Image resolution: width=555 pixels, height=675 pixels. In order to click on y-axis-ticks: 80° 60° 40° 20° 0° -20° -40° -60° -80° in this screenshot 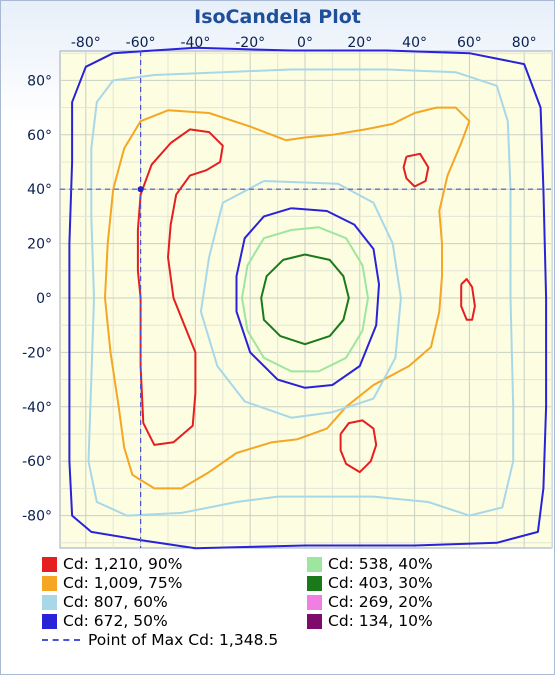, I will do `click(37, 298)`.